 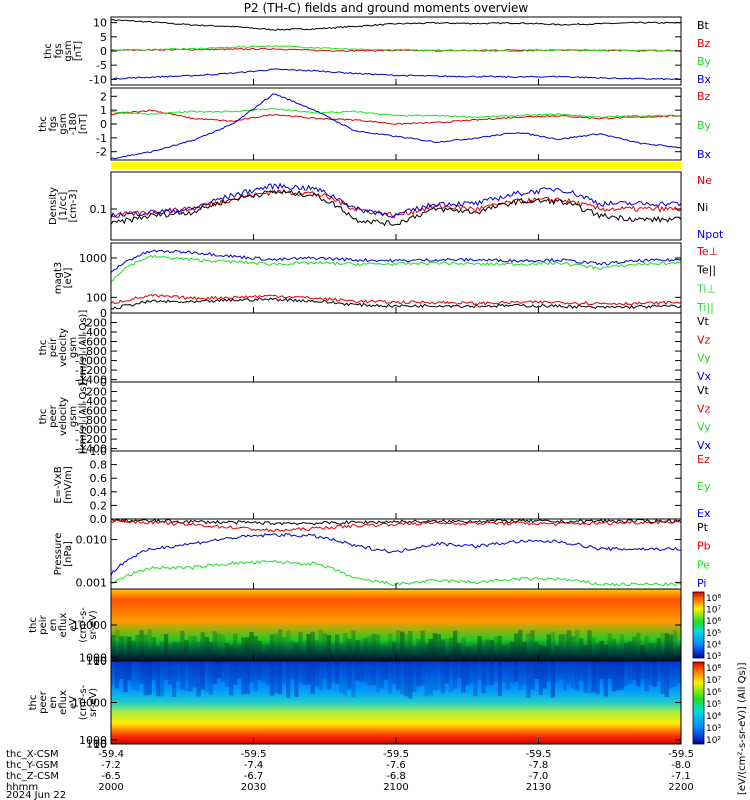 I want to click on x-col-value: -59.4, so click(x=111, y=754).